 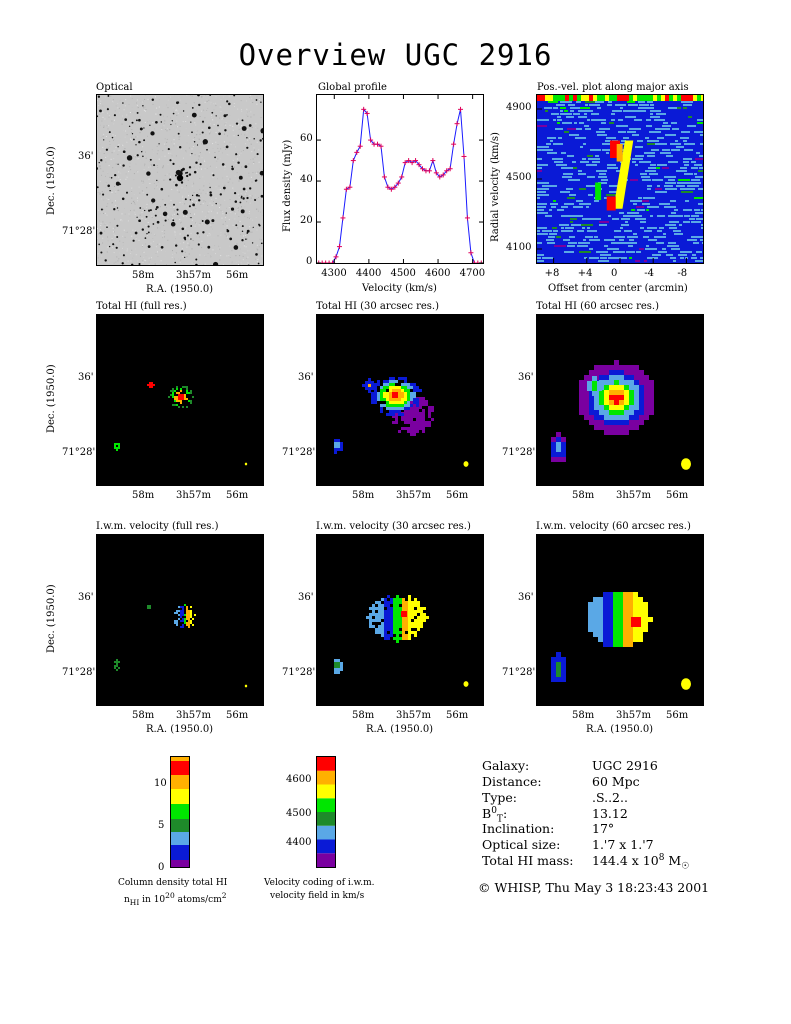 I want to click on cbar2-swatch, so click(x=326, y=846).